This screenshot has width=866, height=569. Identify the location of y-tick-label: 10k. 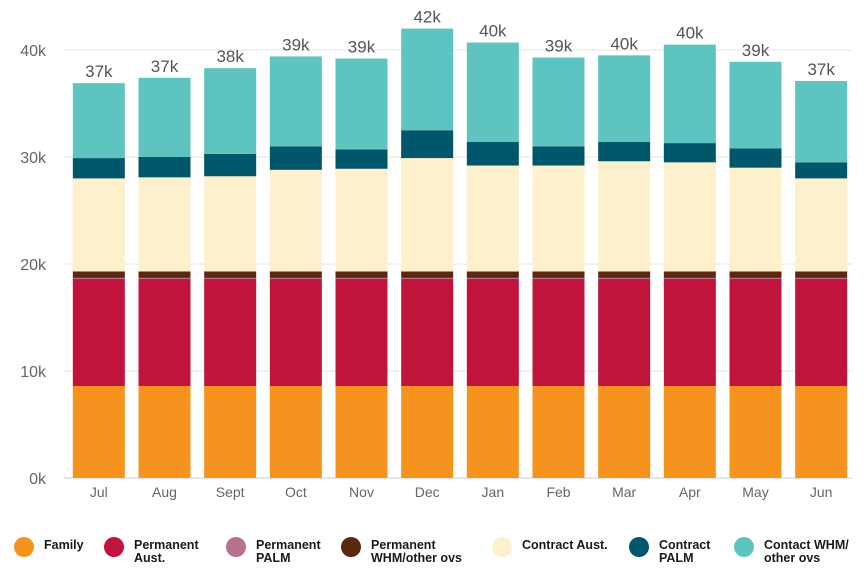
(33, 372).